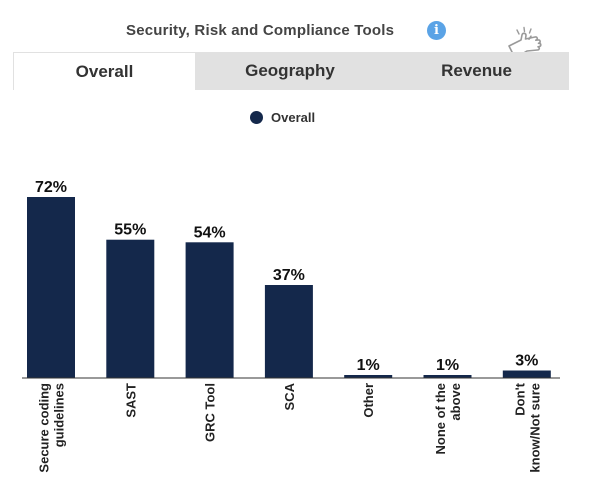  I want to click on category-label: SCA, so click(289, 396).